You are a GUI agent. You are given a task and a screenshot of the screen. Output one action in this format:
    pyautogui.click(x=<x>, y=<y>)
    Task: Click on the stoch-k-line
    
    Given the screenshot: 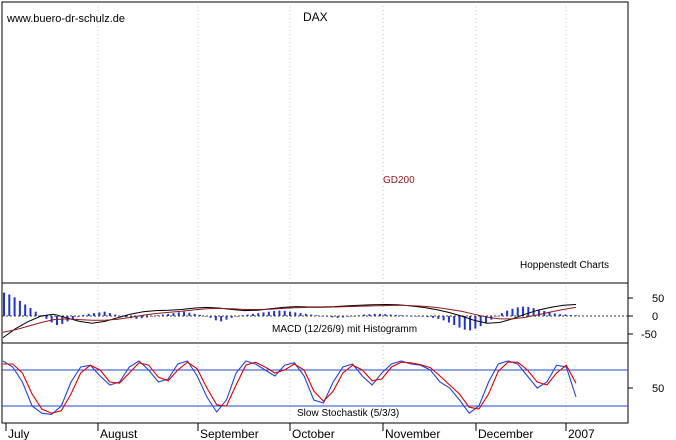 What is the action you would take?
    pyautogui.click(x=289, y=387)
    